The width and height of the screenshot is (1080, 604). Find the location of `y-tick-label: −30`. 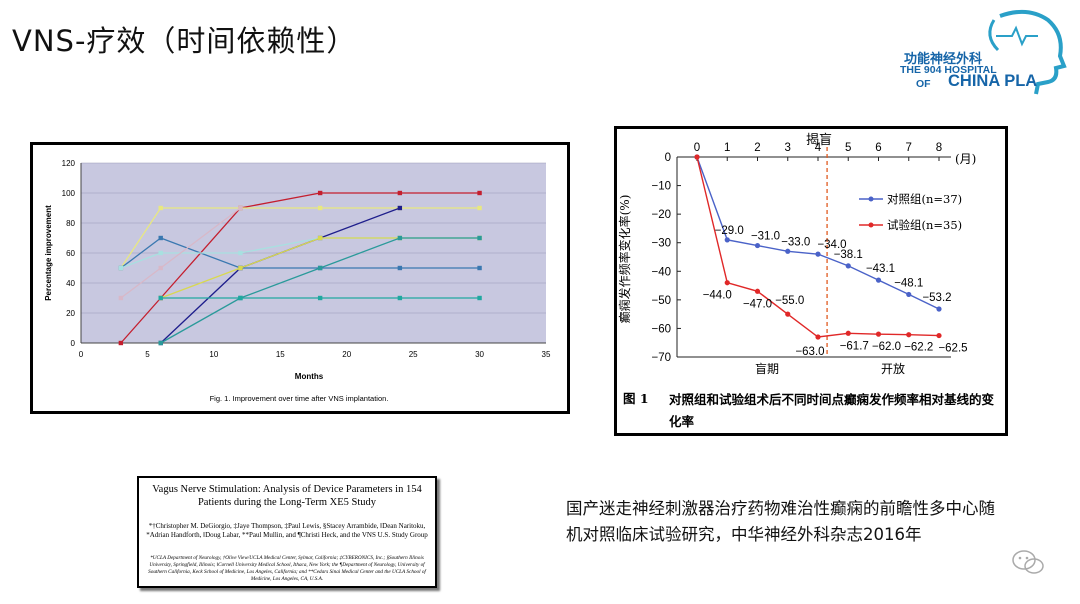

y-tick-label: −30 is located at coordinates (661, 244).